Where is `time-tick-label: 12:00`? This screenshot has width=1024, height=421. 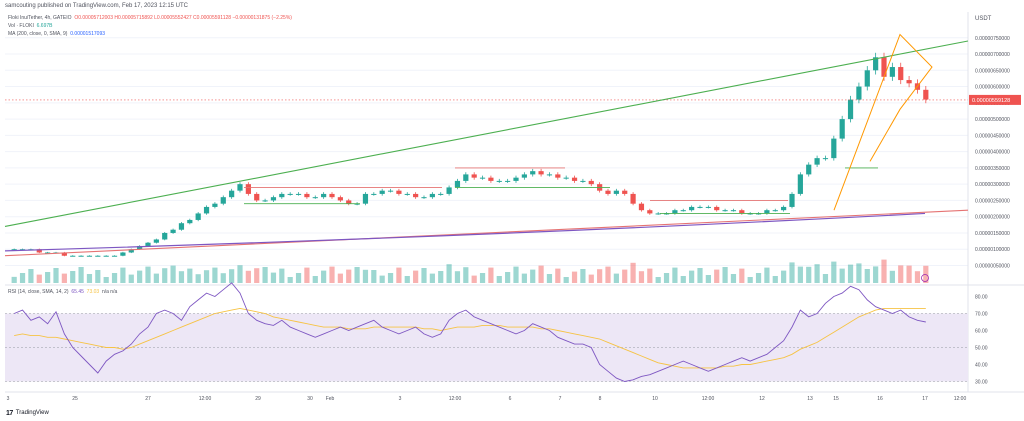
time-tick-label: 12:00 is located at coordinates (205, 399).